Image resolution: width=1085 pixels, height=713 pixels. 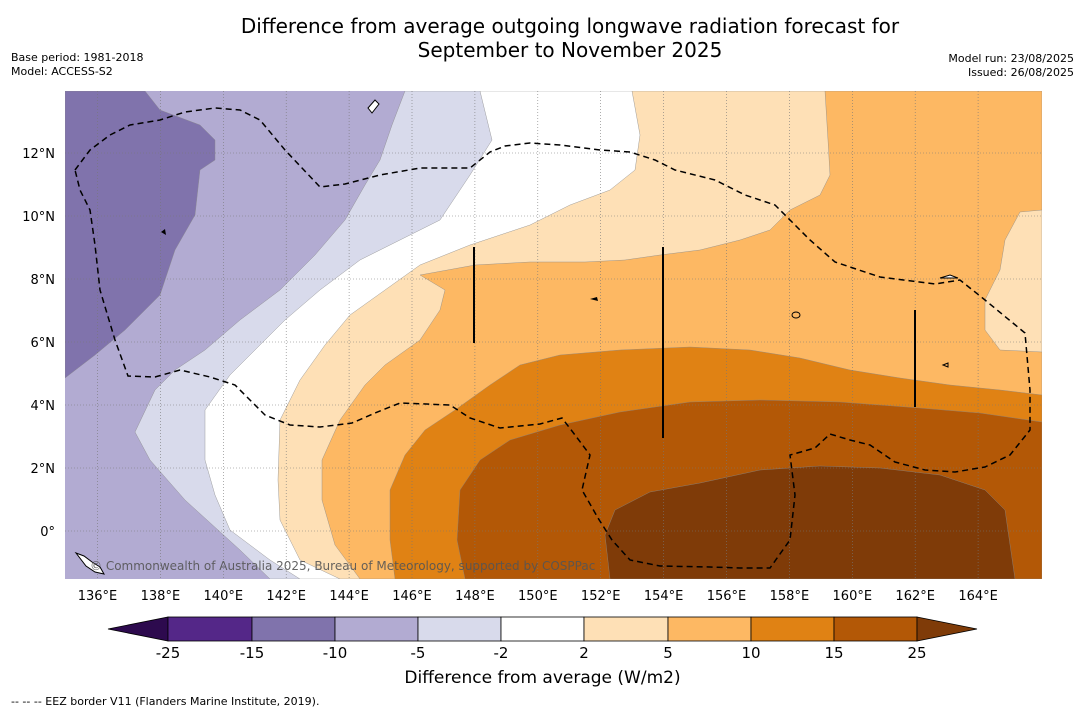 What do you see at coordinates (138, 629) in the screenshot?
I see `colorbar-extend-low` at bounding box center [138, 629].